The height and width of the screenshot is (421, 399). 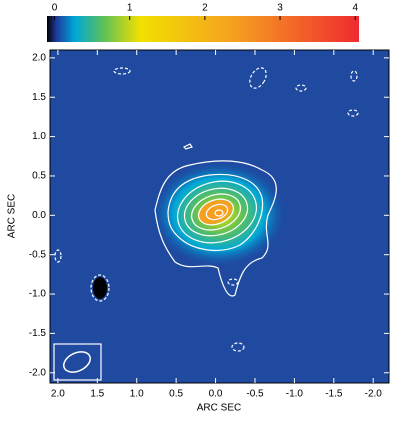 What do you see at coordinates (219, 408) in the screenshot?
I see `x-axis-label: ARC SEC` at bounding box center [219, 408].